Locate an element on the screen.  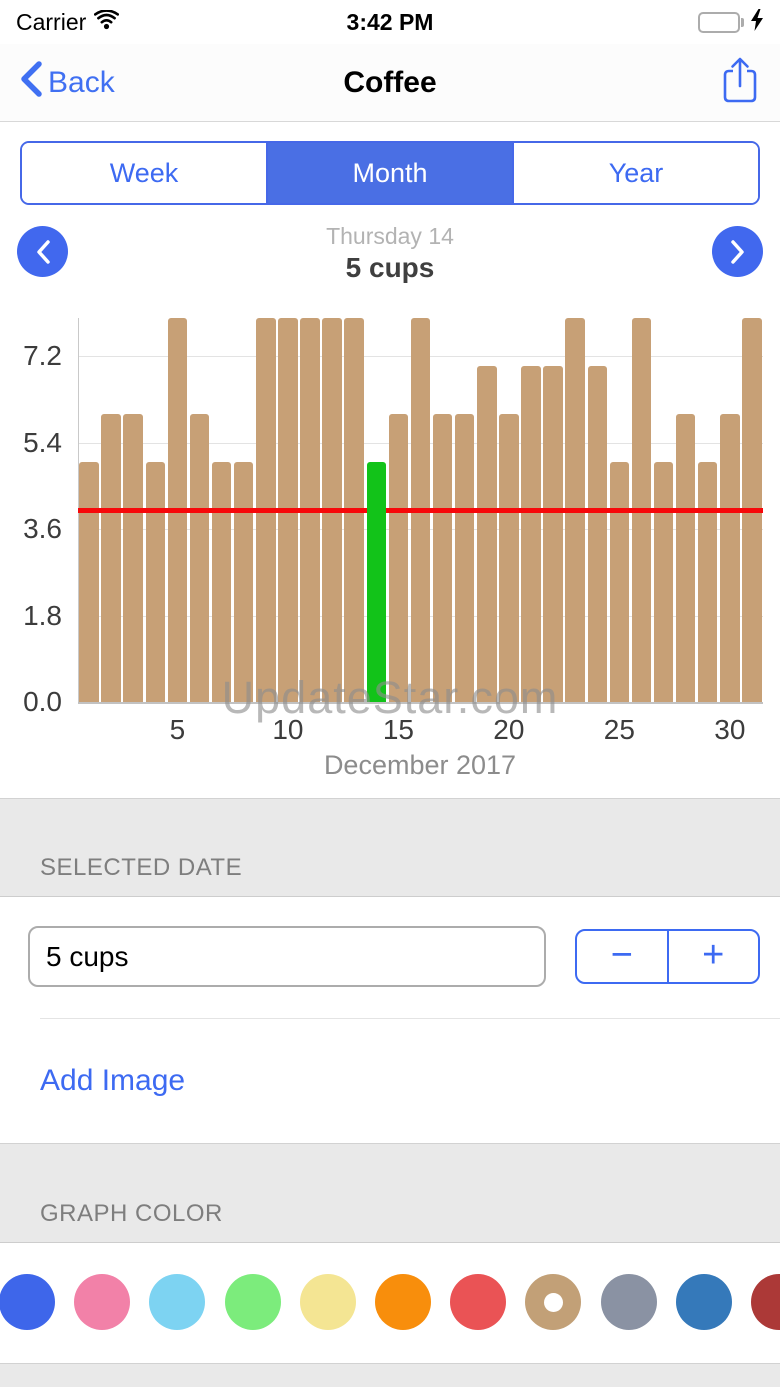
tab-week: Week is located at coordinates (144, 173).